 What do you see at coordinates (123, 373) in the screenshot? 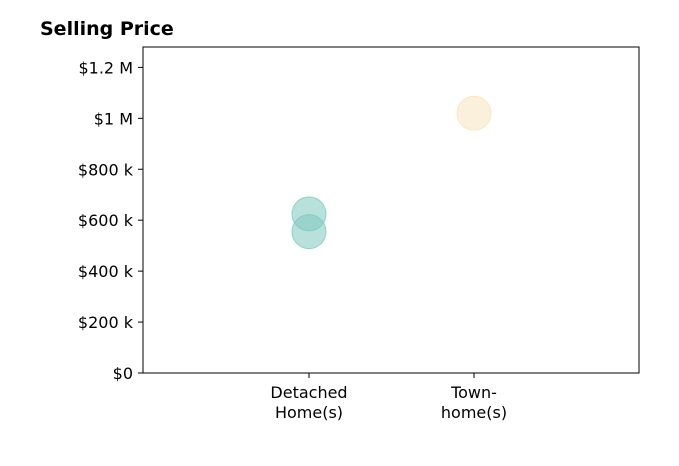
I see `y-tick-label: $0` at bounding box center [123, 373].